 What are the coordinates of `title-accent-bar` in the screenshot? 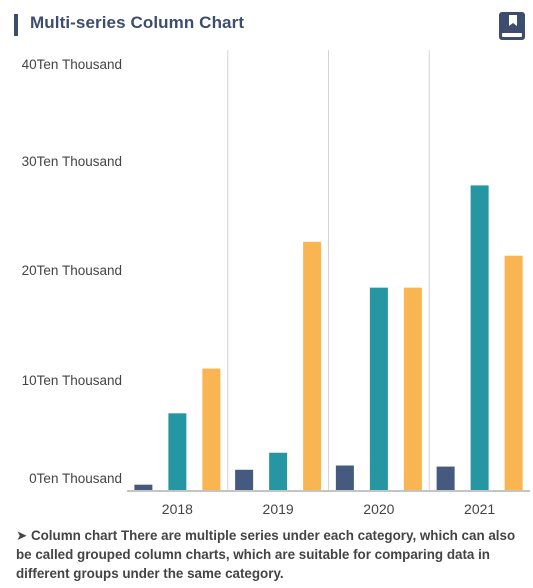 It's located at (16, 25).